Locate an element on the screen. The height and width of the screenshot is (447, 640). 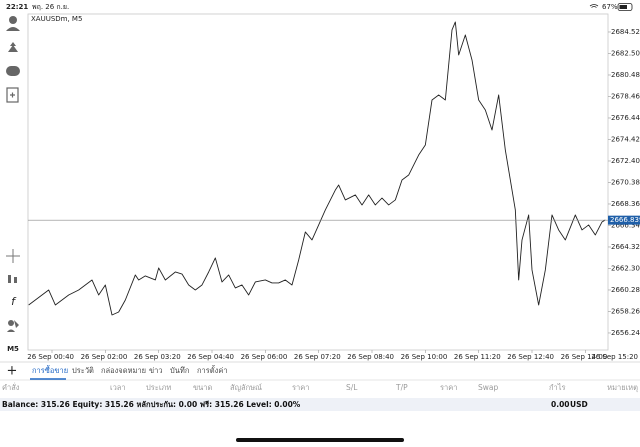
x-tick-label: 26 Sep 12:40 is located at coordinates (530, 357).